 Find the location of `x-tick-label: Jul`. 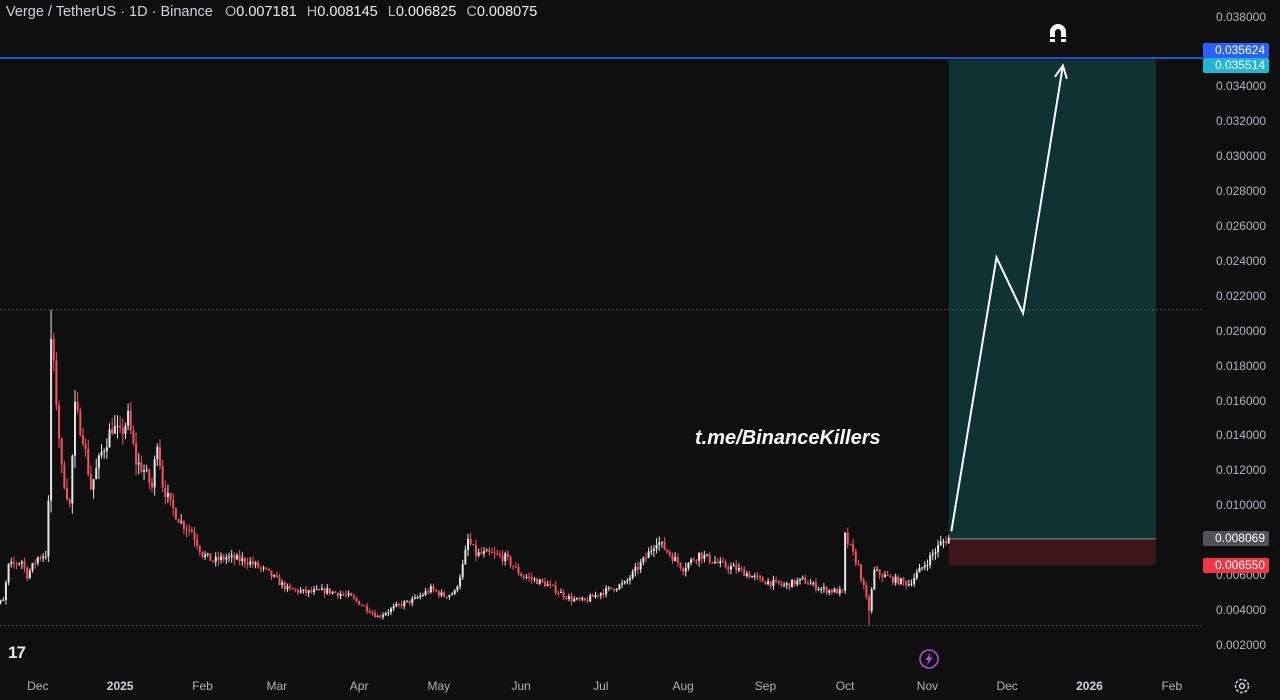

x-tick-label: Jul is located at coordinates (601, 686).